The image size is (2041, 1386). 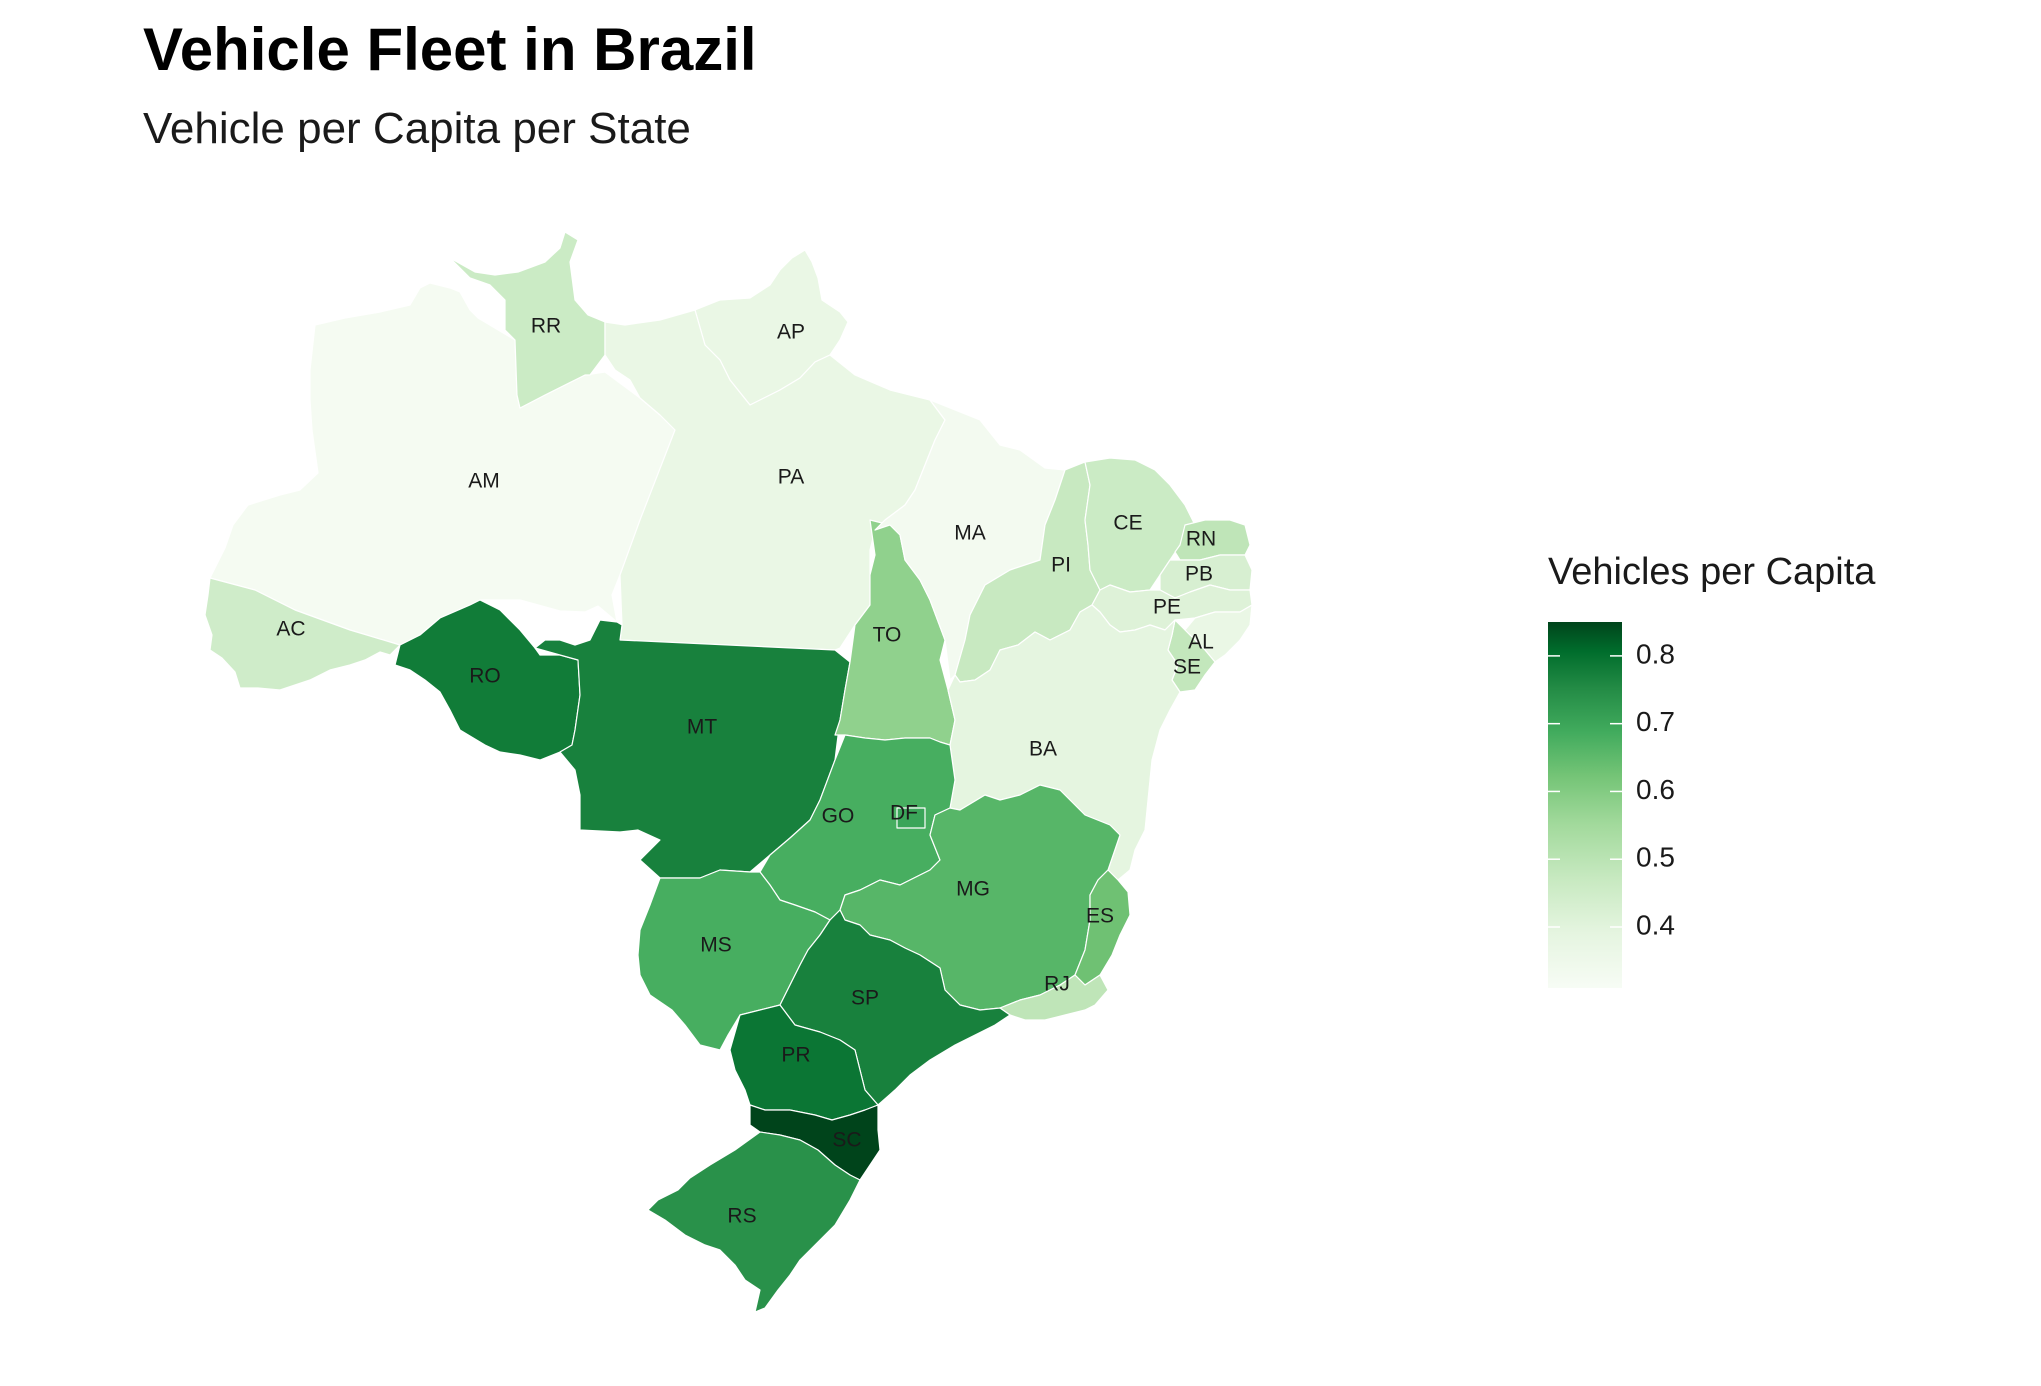 What do you see at coordinates (1043, 749) in the screenshot?
I see `state-label-ba: BA` at bounding box center [1043, 749].